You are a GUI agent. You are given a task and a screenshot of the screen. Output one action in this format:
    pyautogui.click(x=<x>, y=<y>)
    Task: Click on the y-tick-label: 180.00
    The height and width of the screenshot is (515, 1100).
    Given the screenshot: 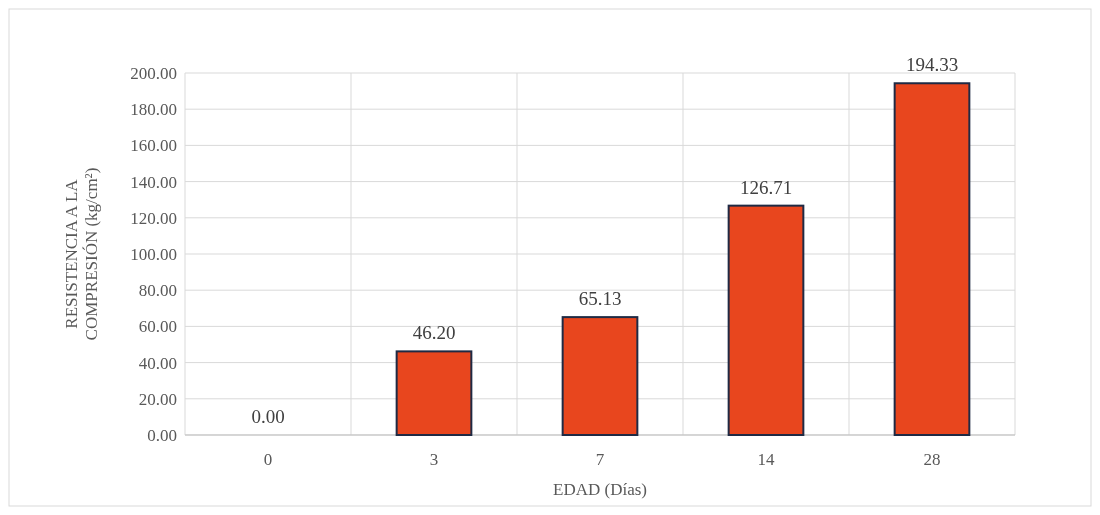 What is the action you would take?
    pyautogui.click(x=153, y=110)
    